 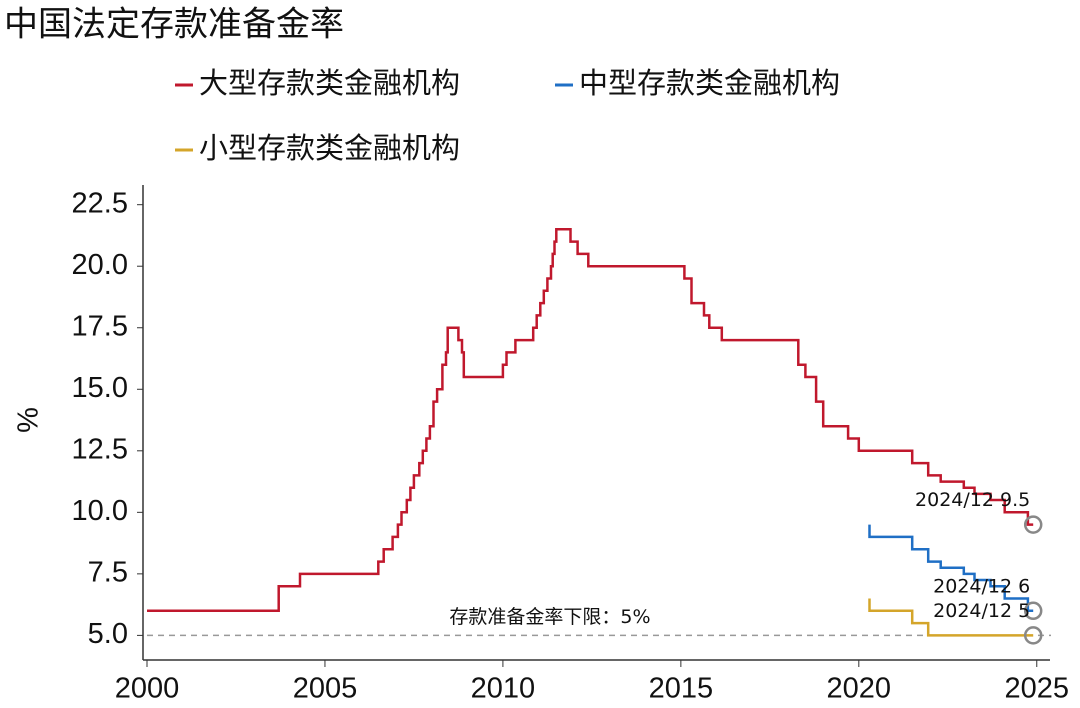 I want to click on legend-label: 中型存款类金融机构, so click(x=709, y=83).